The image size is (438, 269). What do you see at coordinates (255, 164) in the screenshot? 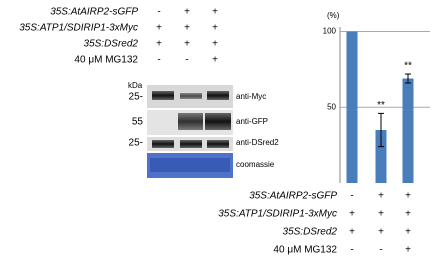
I see `panel-label: coomassie` at bounding box center [255, 164].